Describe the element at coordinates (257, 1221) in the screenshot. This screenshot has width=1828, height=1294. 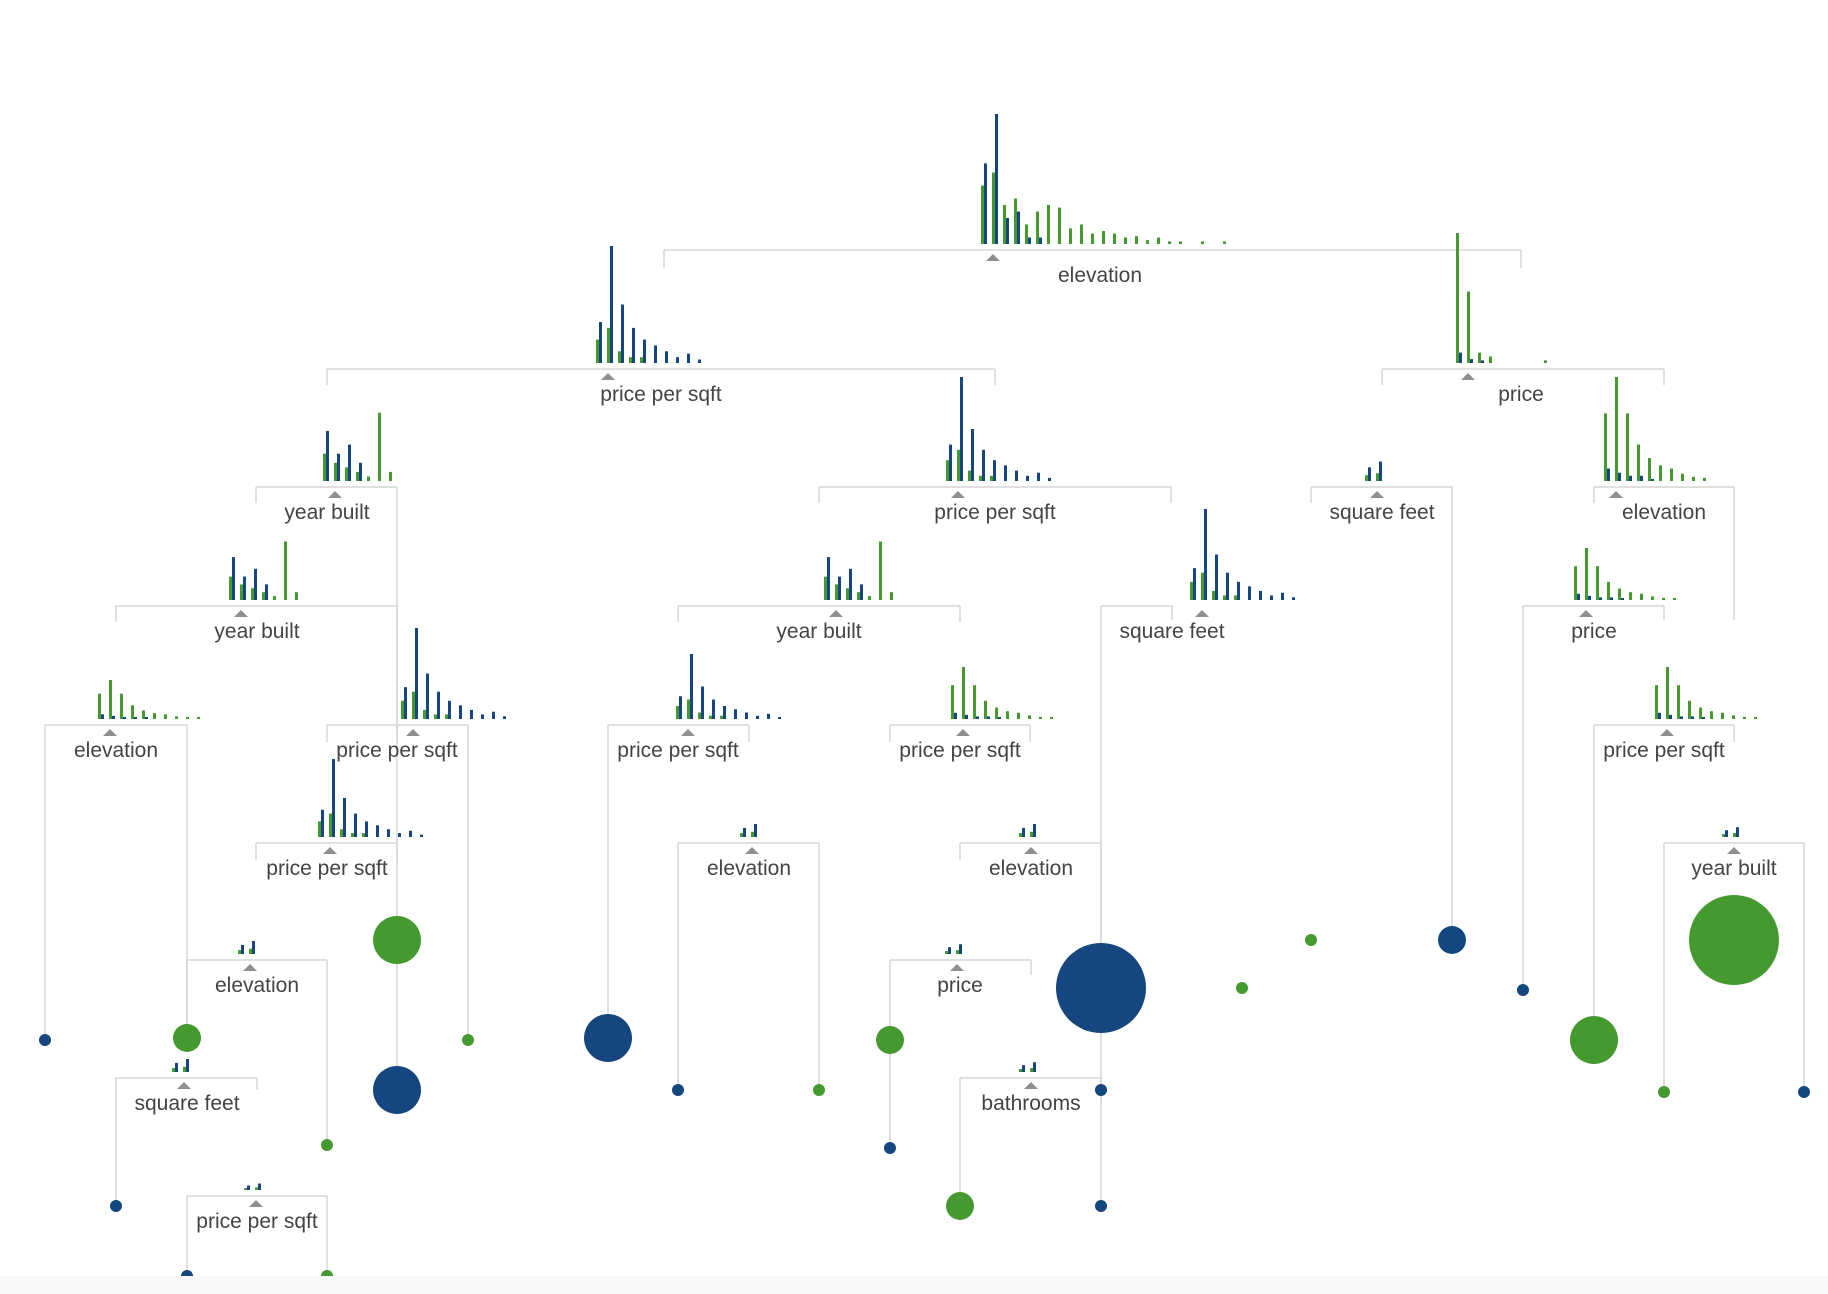
I see `split-label-n_llllxr: price per sqft` at that location.